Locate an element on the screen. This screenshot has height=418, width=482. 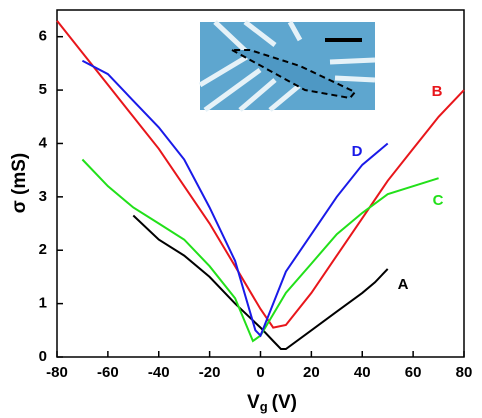
x-axis-title: Vg (V) is located at coordinates (272, 403).